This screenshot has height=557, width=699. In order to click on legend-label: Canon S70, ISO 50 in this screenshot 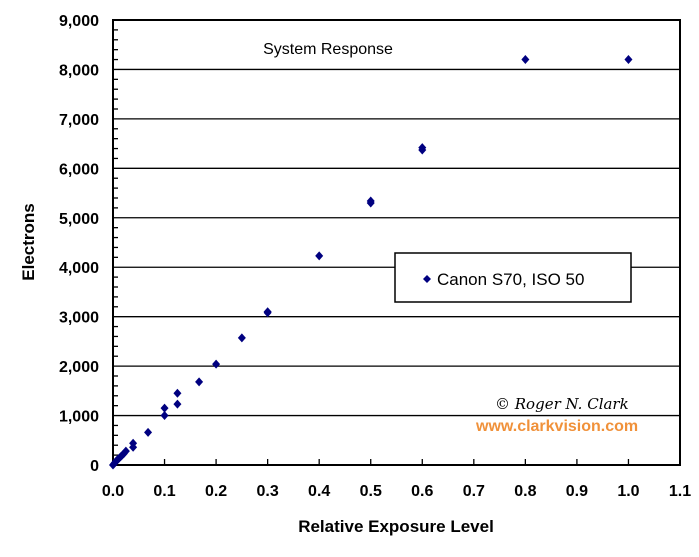, I will do `click(510, 279)`.